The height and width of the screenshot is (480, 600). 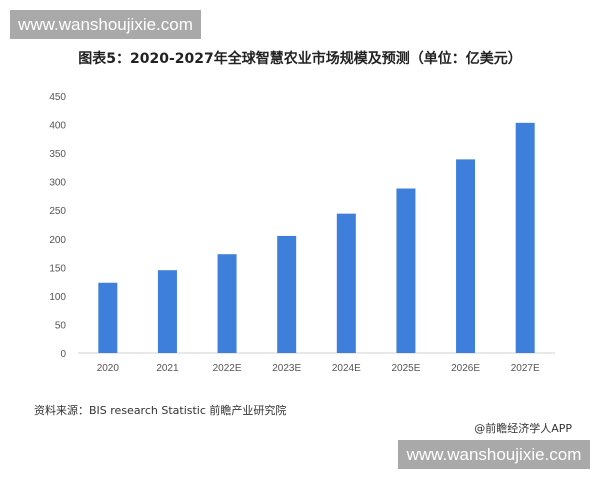 I want to click on chart-title: 图表5：2020-2027年全球智慧农业市场规模及预测（单位：亿美元）, so click(x=300, y=59).